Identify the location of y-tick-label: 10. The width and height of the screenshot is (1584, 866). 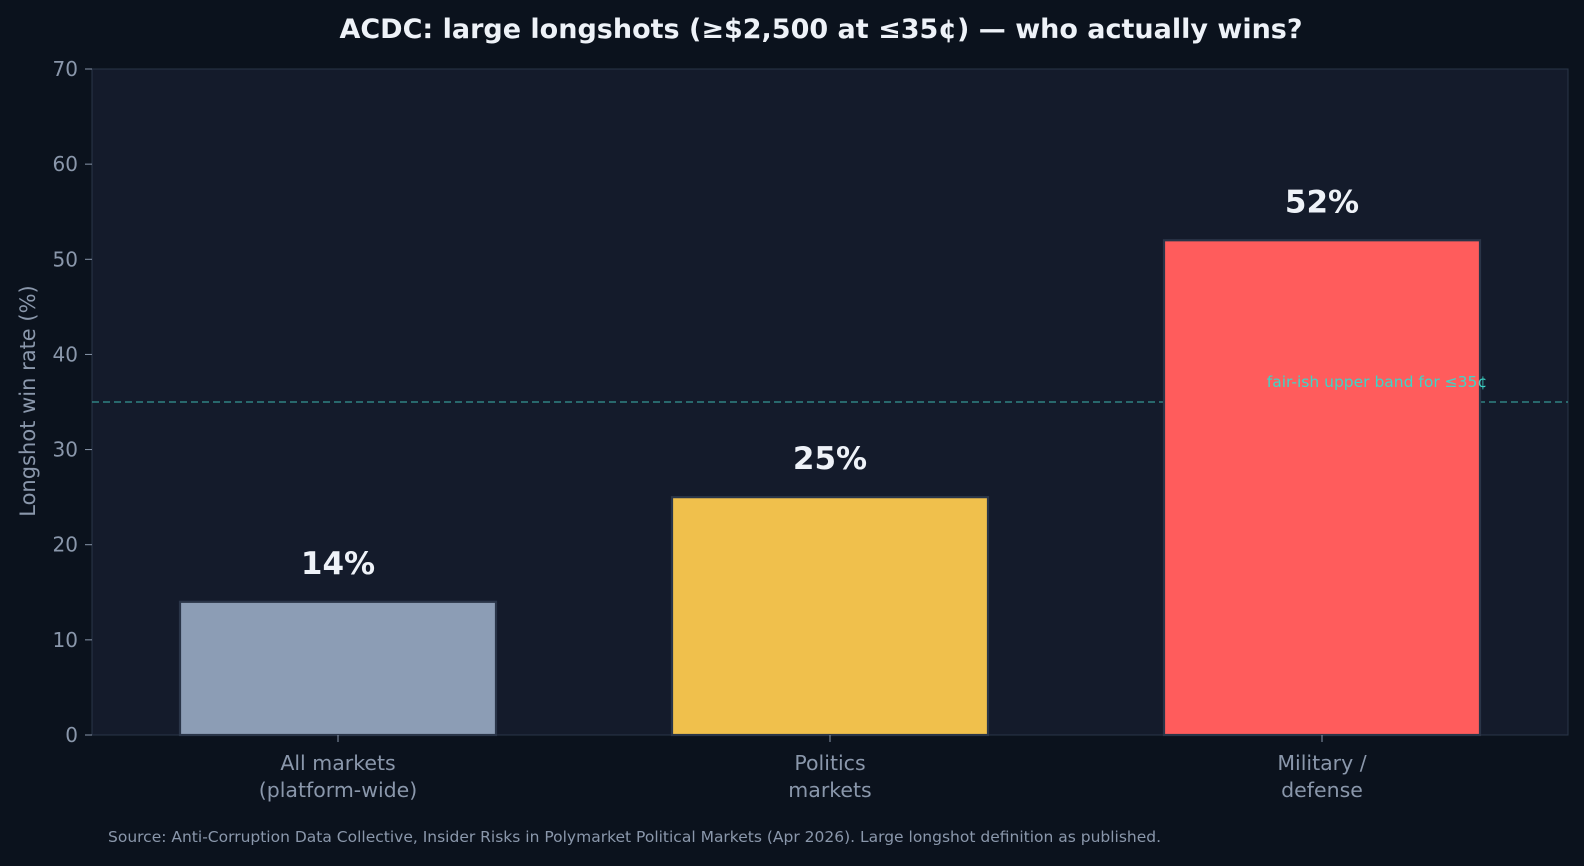
(65, 640).